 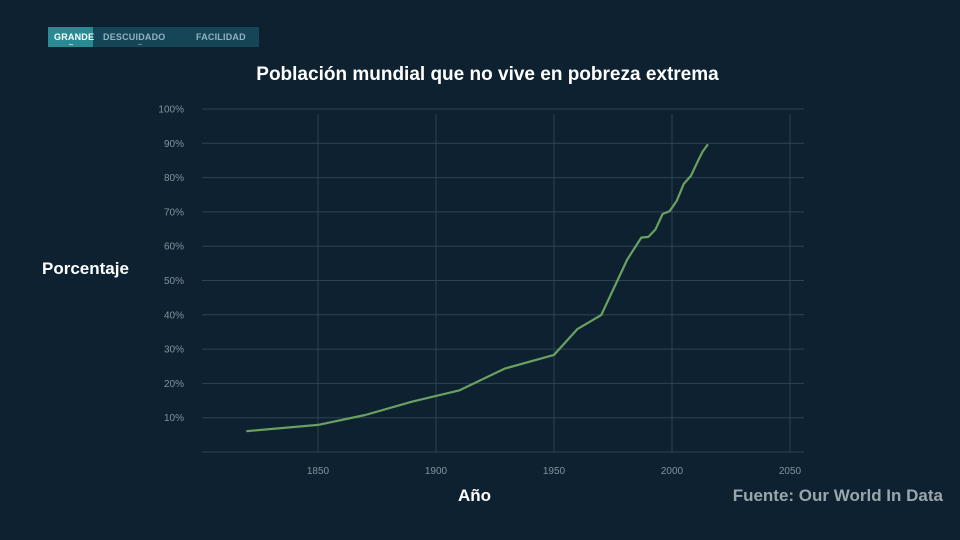 What do you see at coordinates (174, 178) in the screenshot?
I see `y-tick-label: 80%` at bounding box center [174, 178].